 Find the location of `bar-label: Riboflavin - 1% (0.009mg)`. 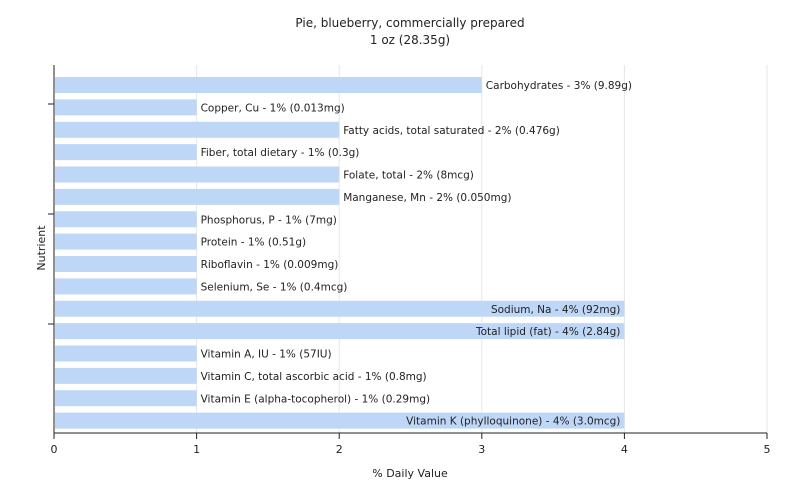

bar-label: Riboflavin - 1% (0.009mg) is located at coordinates (270, 265).